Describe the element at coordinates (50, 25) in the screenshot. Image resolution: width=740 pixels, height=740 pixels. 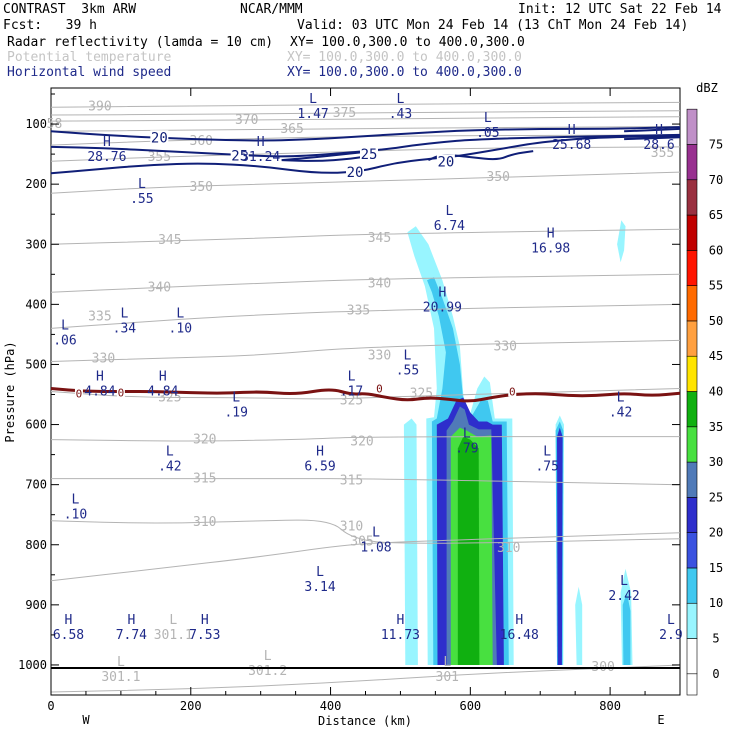
I see `header-fcst: Fcst: 39 h` at that location.